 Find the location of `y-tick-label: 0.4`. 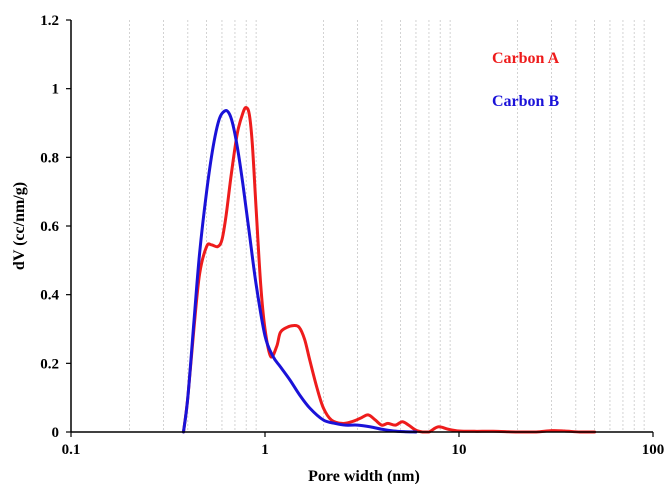

y-tick-label: 0.4 is located at coordinates (49, 296).